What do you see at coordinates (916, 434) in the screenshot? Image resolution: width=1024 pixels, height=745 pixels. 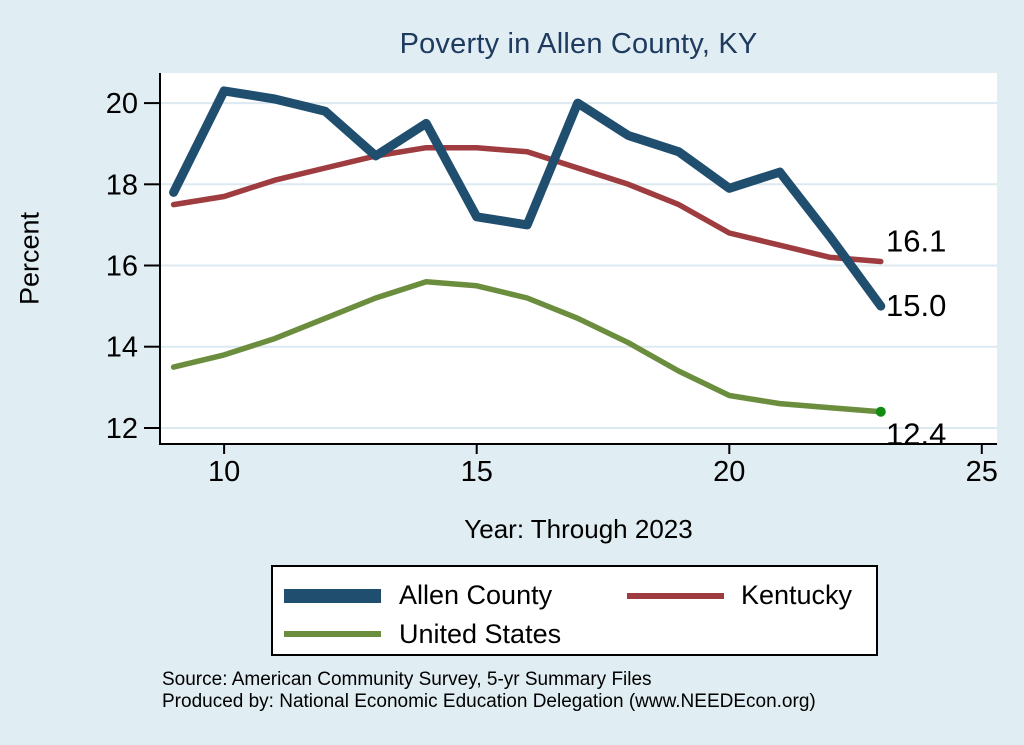 I see `series-end-label-united-states: 12.4` at bounding box center [916, 434].